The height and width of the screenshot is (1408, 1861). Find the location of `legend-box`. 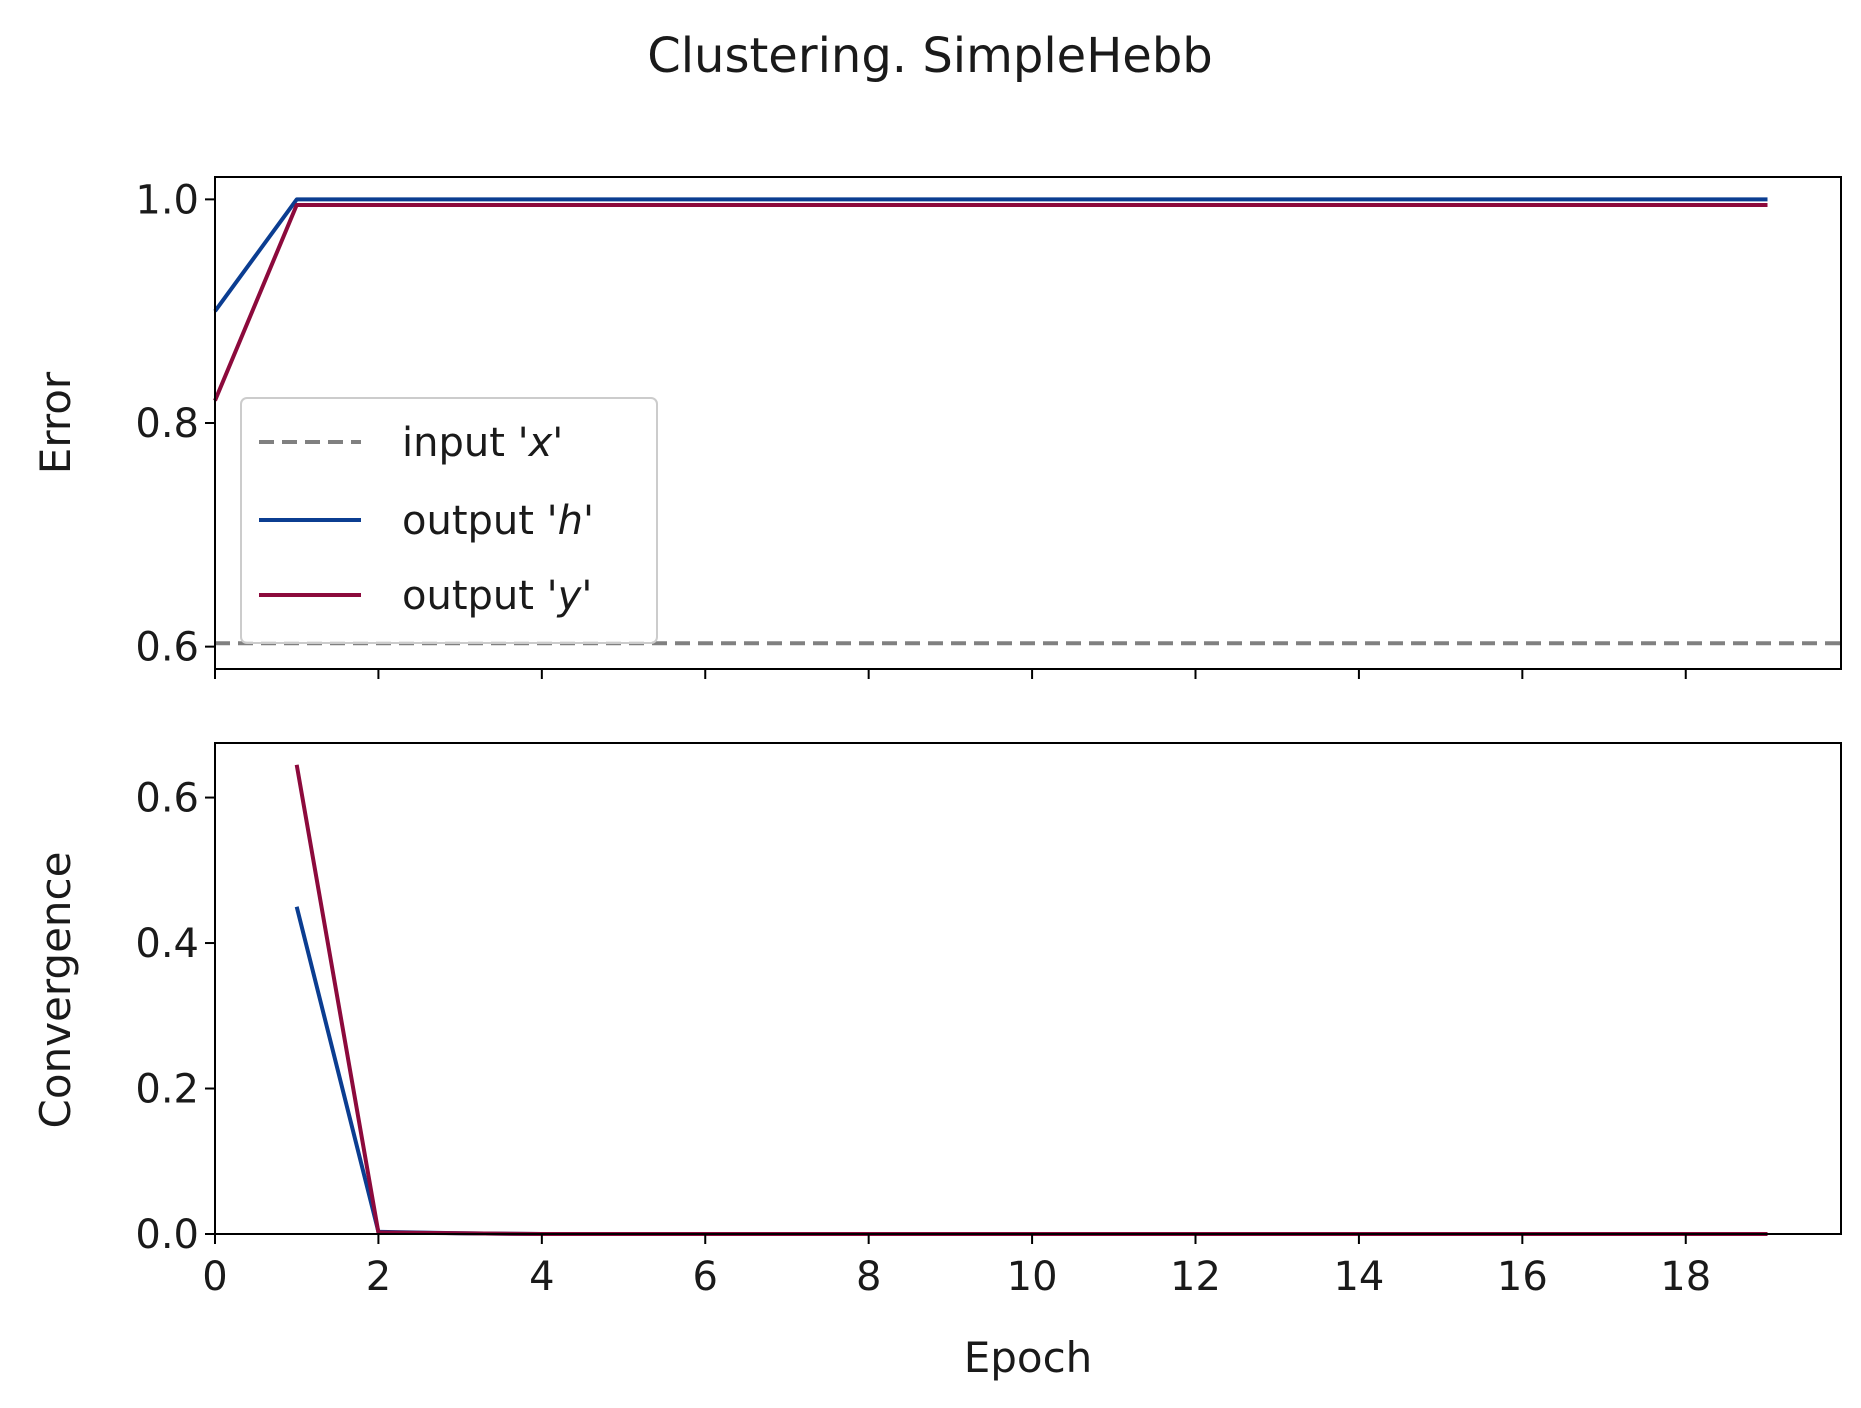

legend-box is located at coordinates (449, 520).